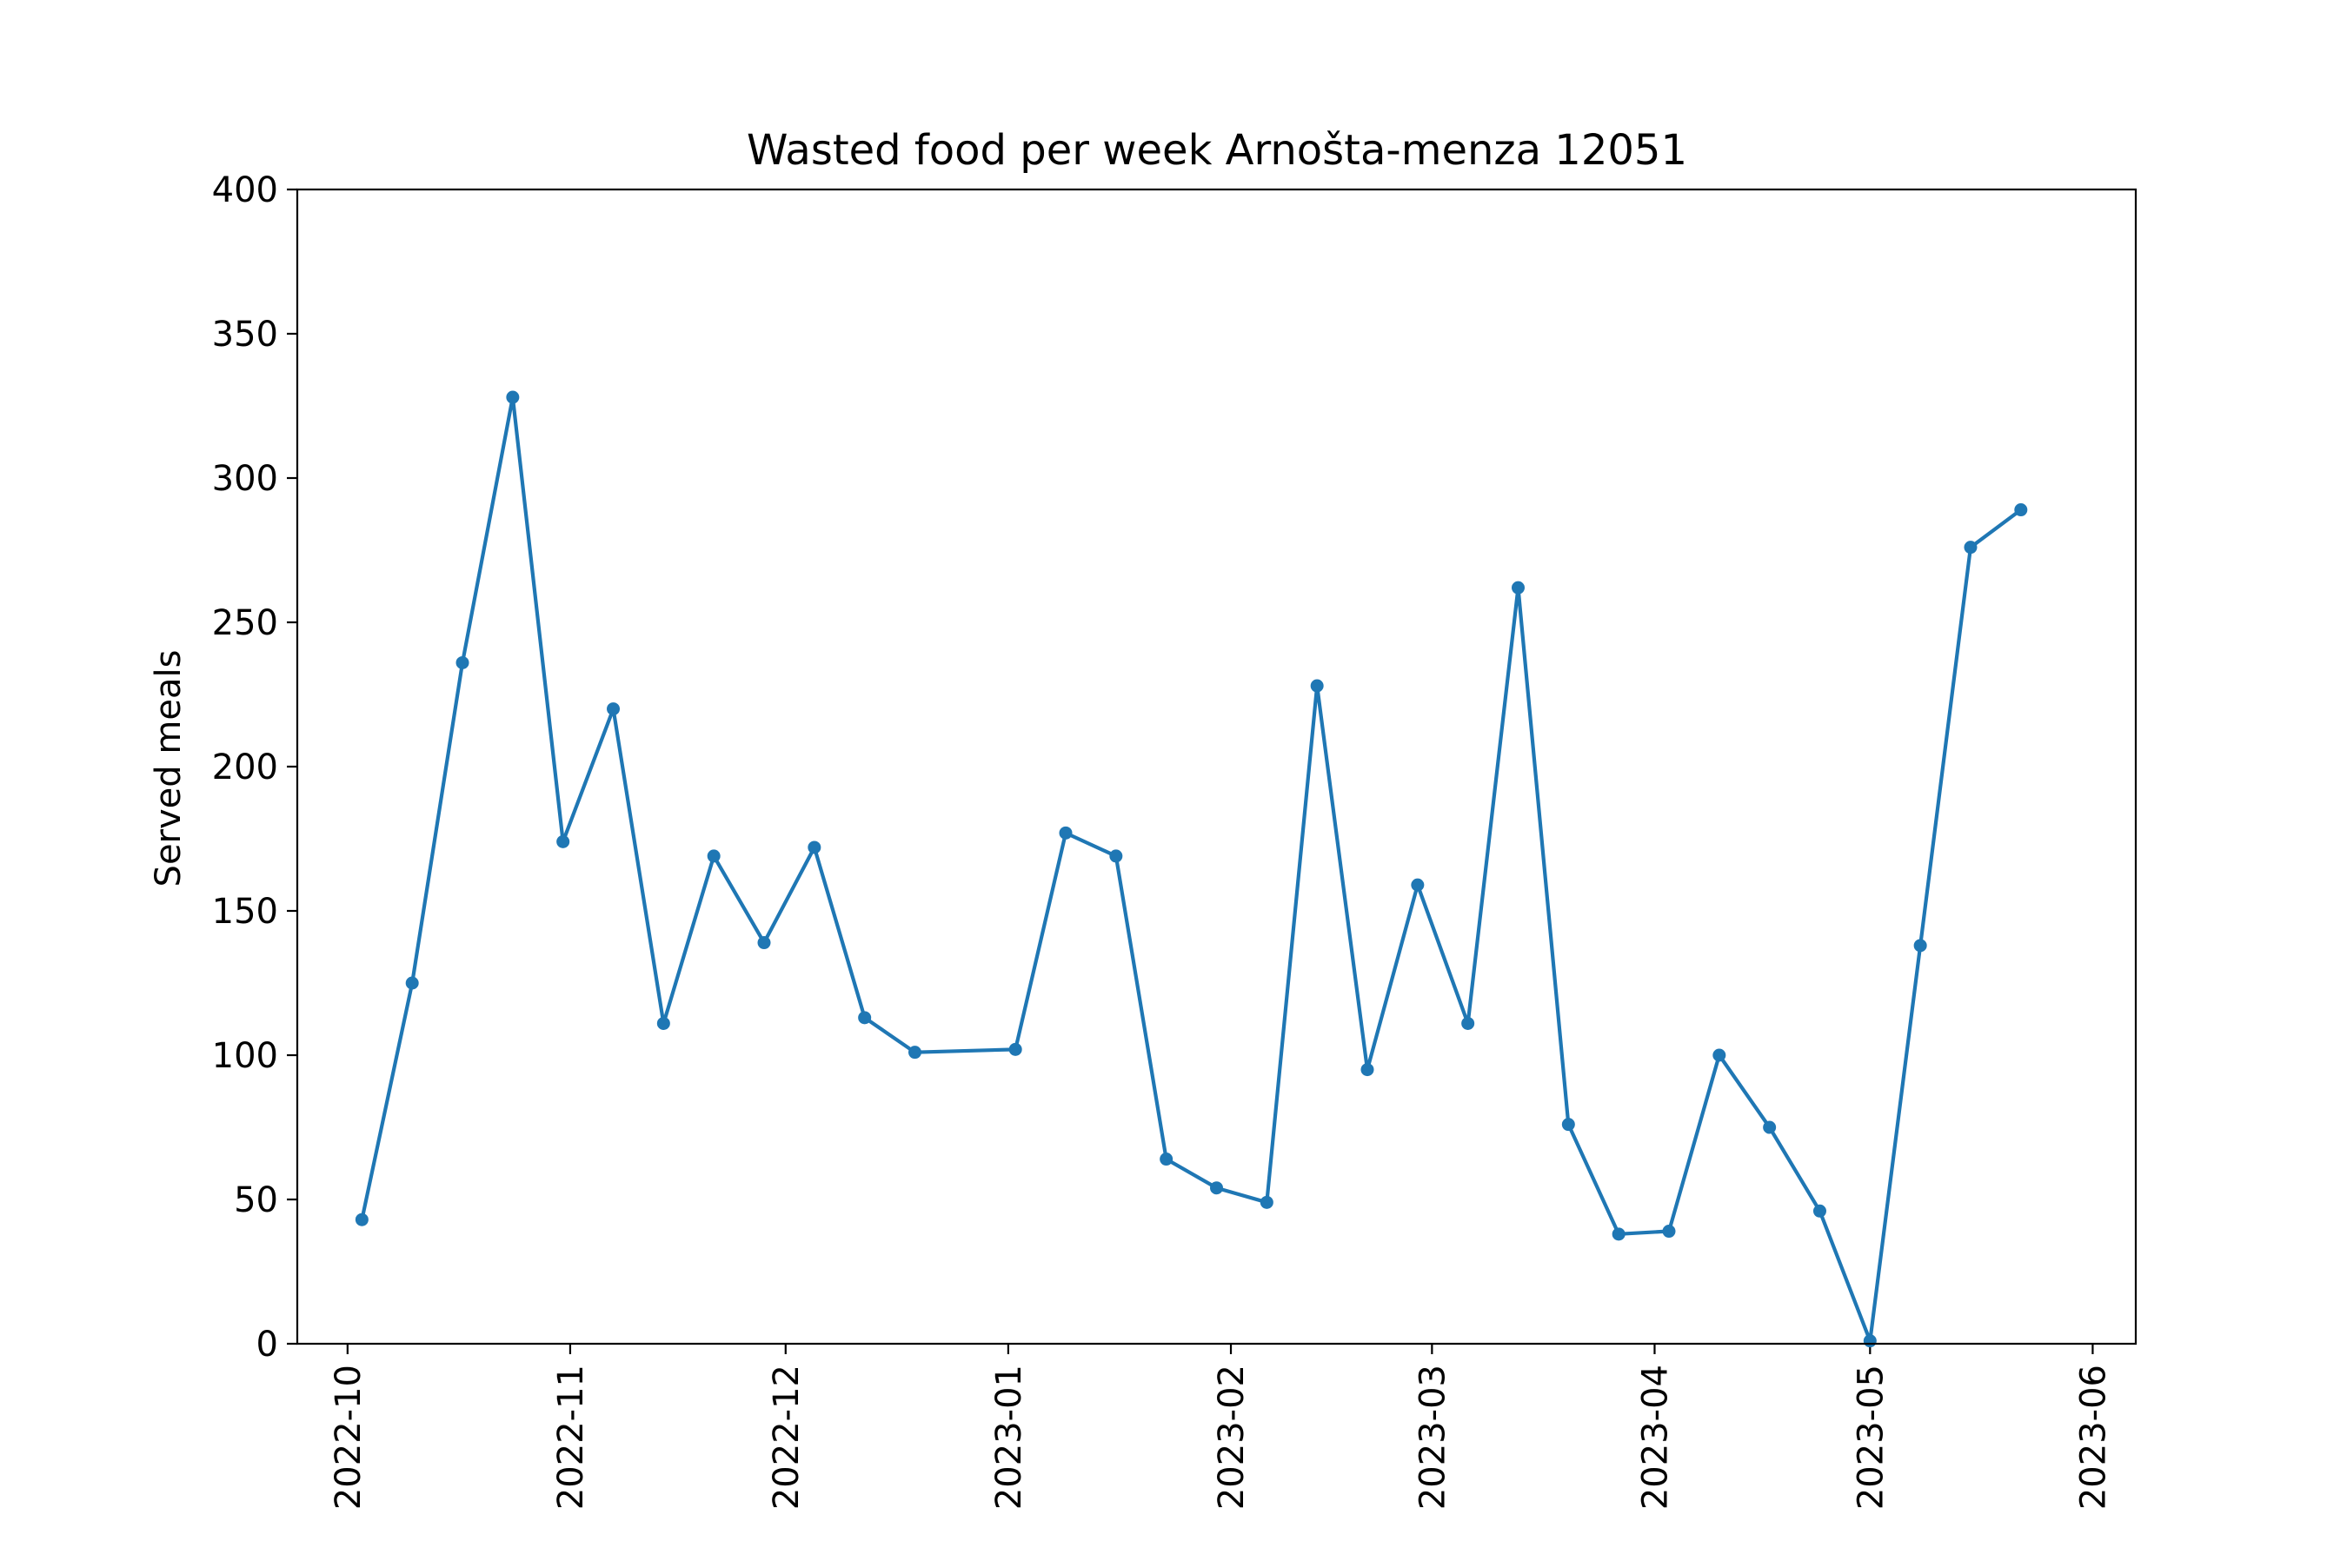 The image size is (2347, 1568). What do you see at coordinates (1433, 1437) in the screenshot?
I see `x-tick-label: 2023-03` at bounding box center [1433, 1437].